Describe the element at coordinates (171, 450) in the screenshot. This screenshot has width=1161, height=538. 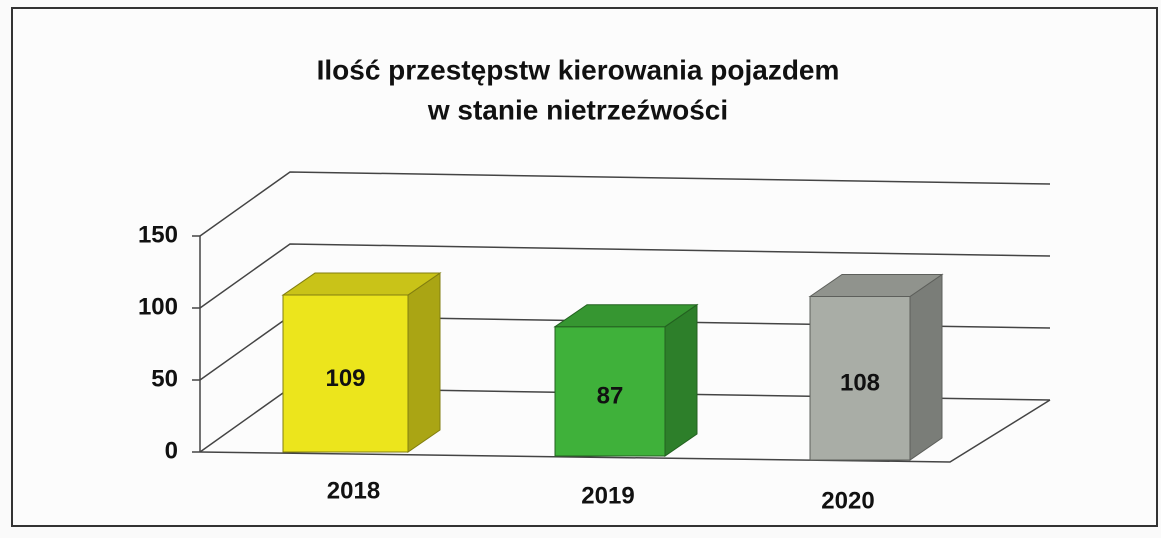
I see `y-tick-label: 0` at that location.